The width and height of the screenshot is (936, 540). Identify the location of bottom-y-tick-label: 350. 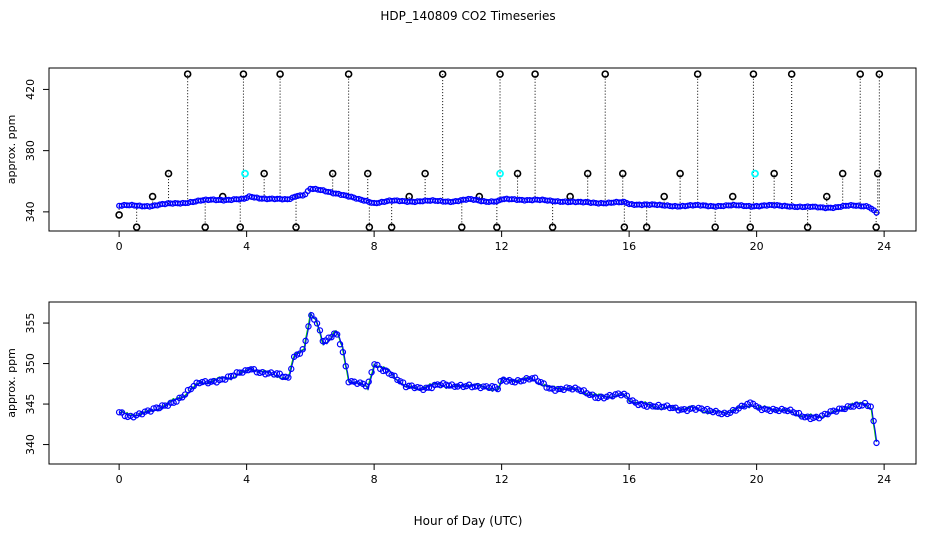
(30, 363).